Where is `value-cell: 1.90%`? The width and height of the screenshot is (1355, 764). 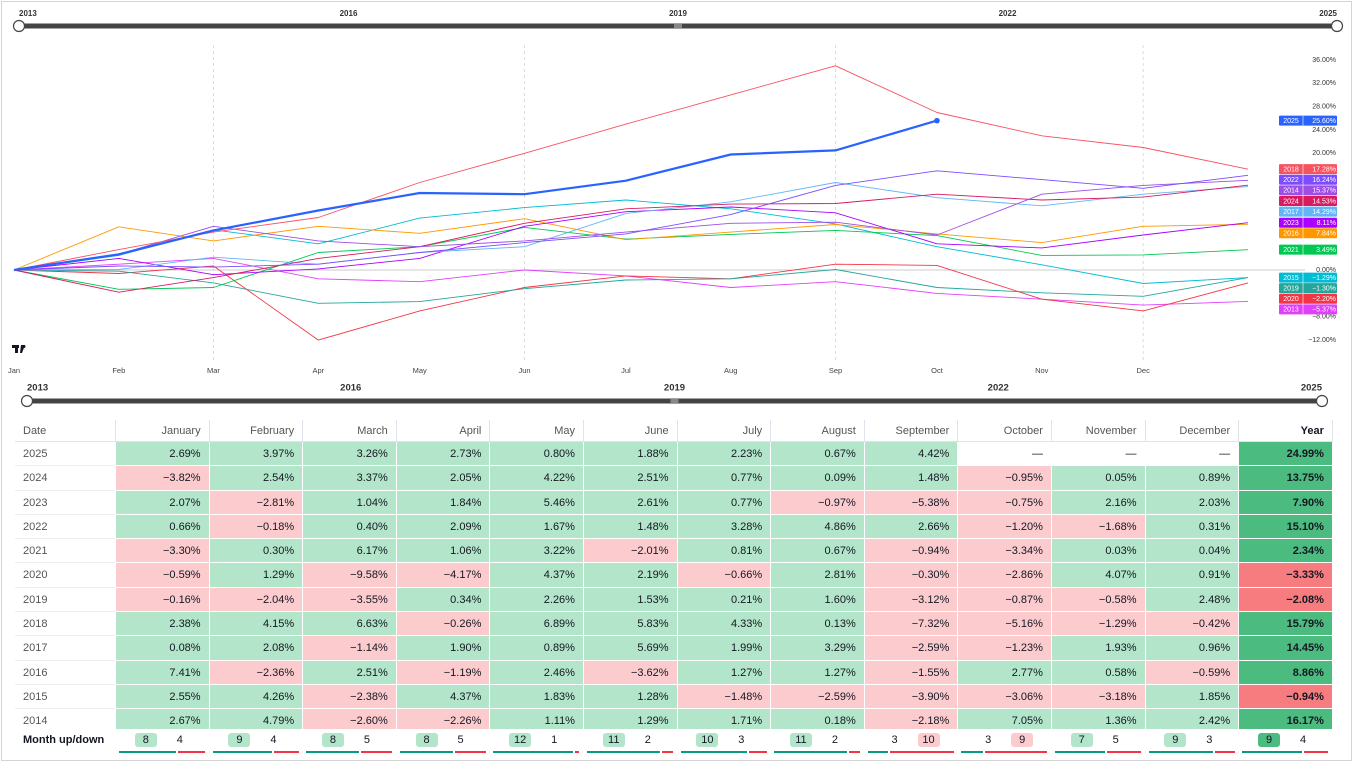 value-cell: 1.90% is located at coordinates (443, 648).